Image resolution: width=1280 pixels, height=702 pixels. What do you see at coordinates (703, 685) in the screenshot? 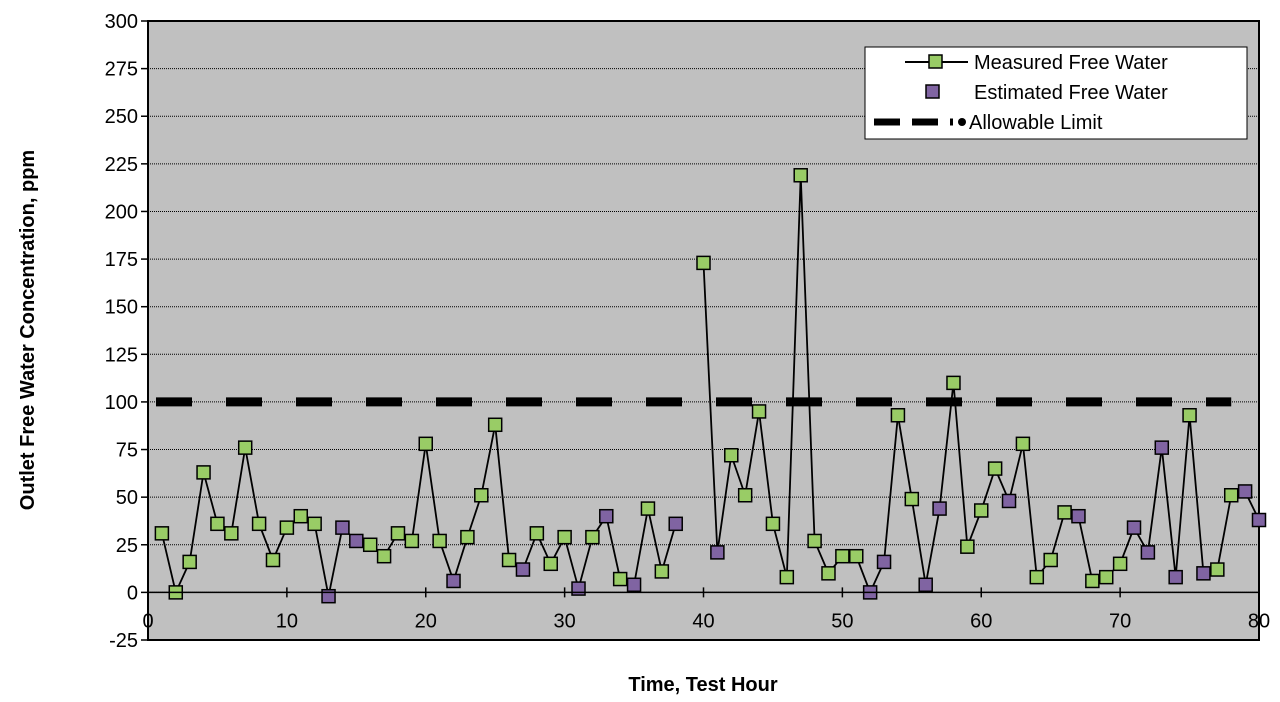
I see `x-axis-title: Time, Test Hour` at bounding box center [703, 685].